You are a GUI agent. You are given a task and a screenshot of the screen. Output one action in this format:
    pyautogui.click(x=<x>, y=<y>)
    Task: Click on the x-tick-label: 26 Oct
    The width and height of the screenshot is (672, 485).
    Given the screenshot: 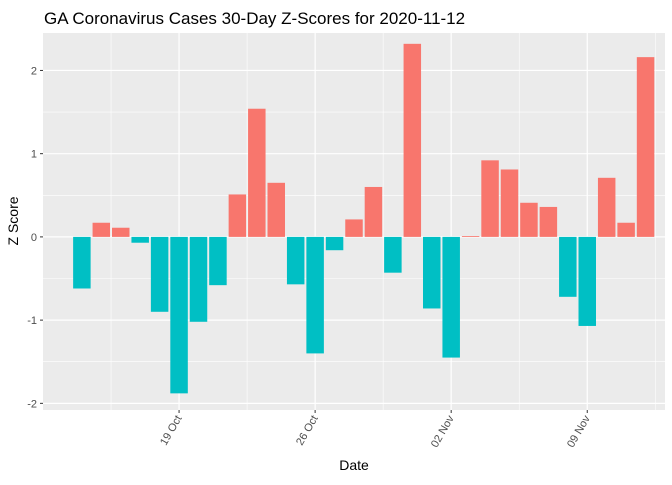 What is the action you would take?
    pyautogui.click(x=307, y=431)
    